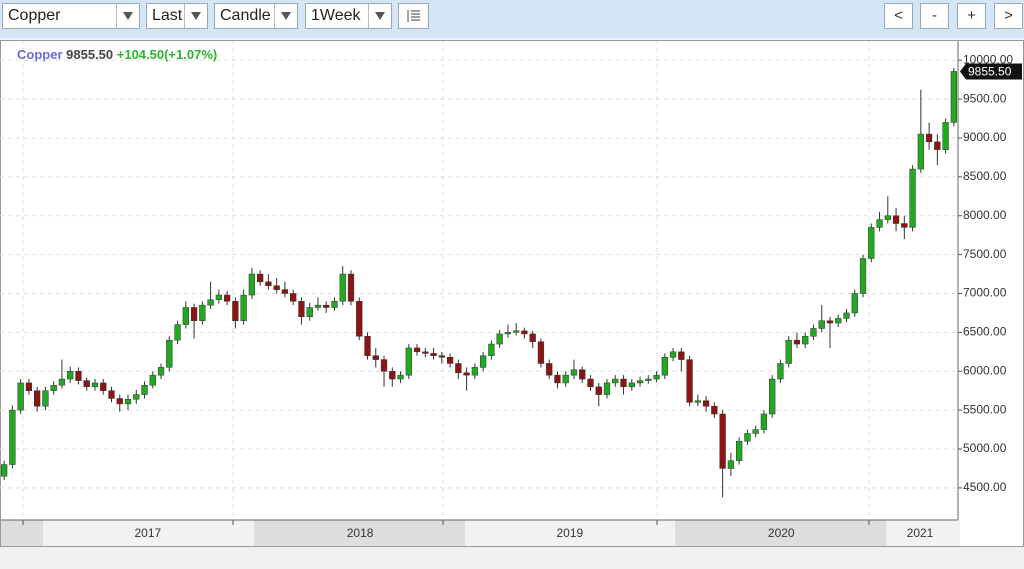 Image resolution: width=1024 pixels, height=569 pixels. What do you see at coordinates (1008, 16) in the screenshot?
I see `nav-button: >` at bounding box center [1008, 16].